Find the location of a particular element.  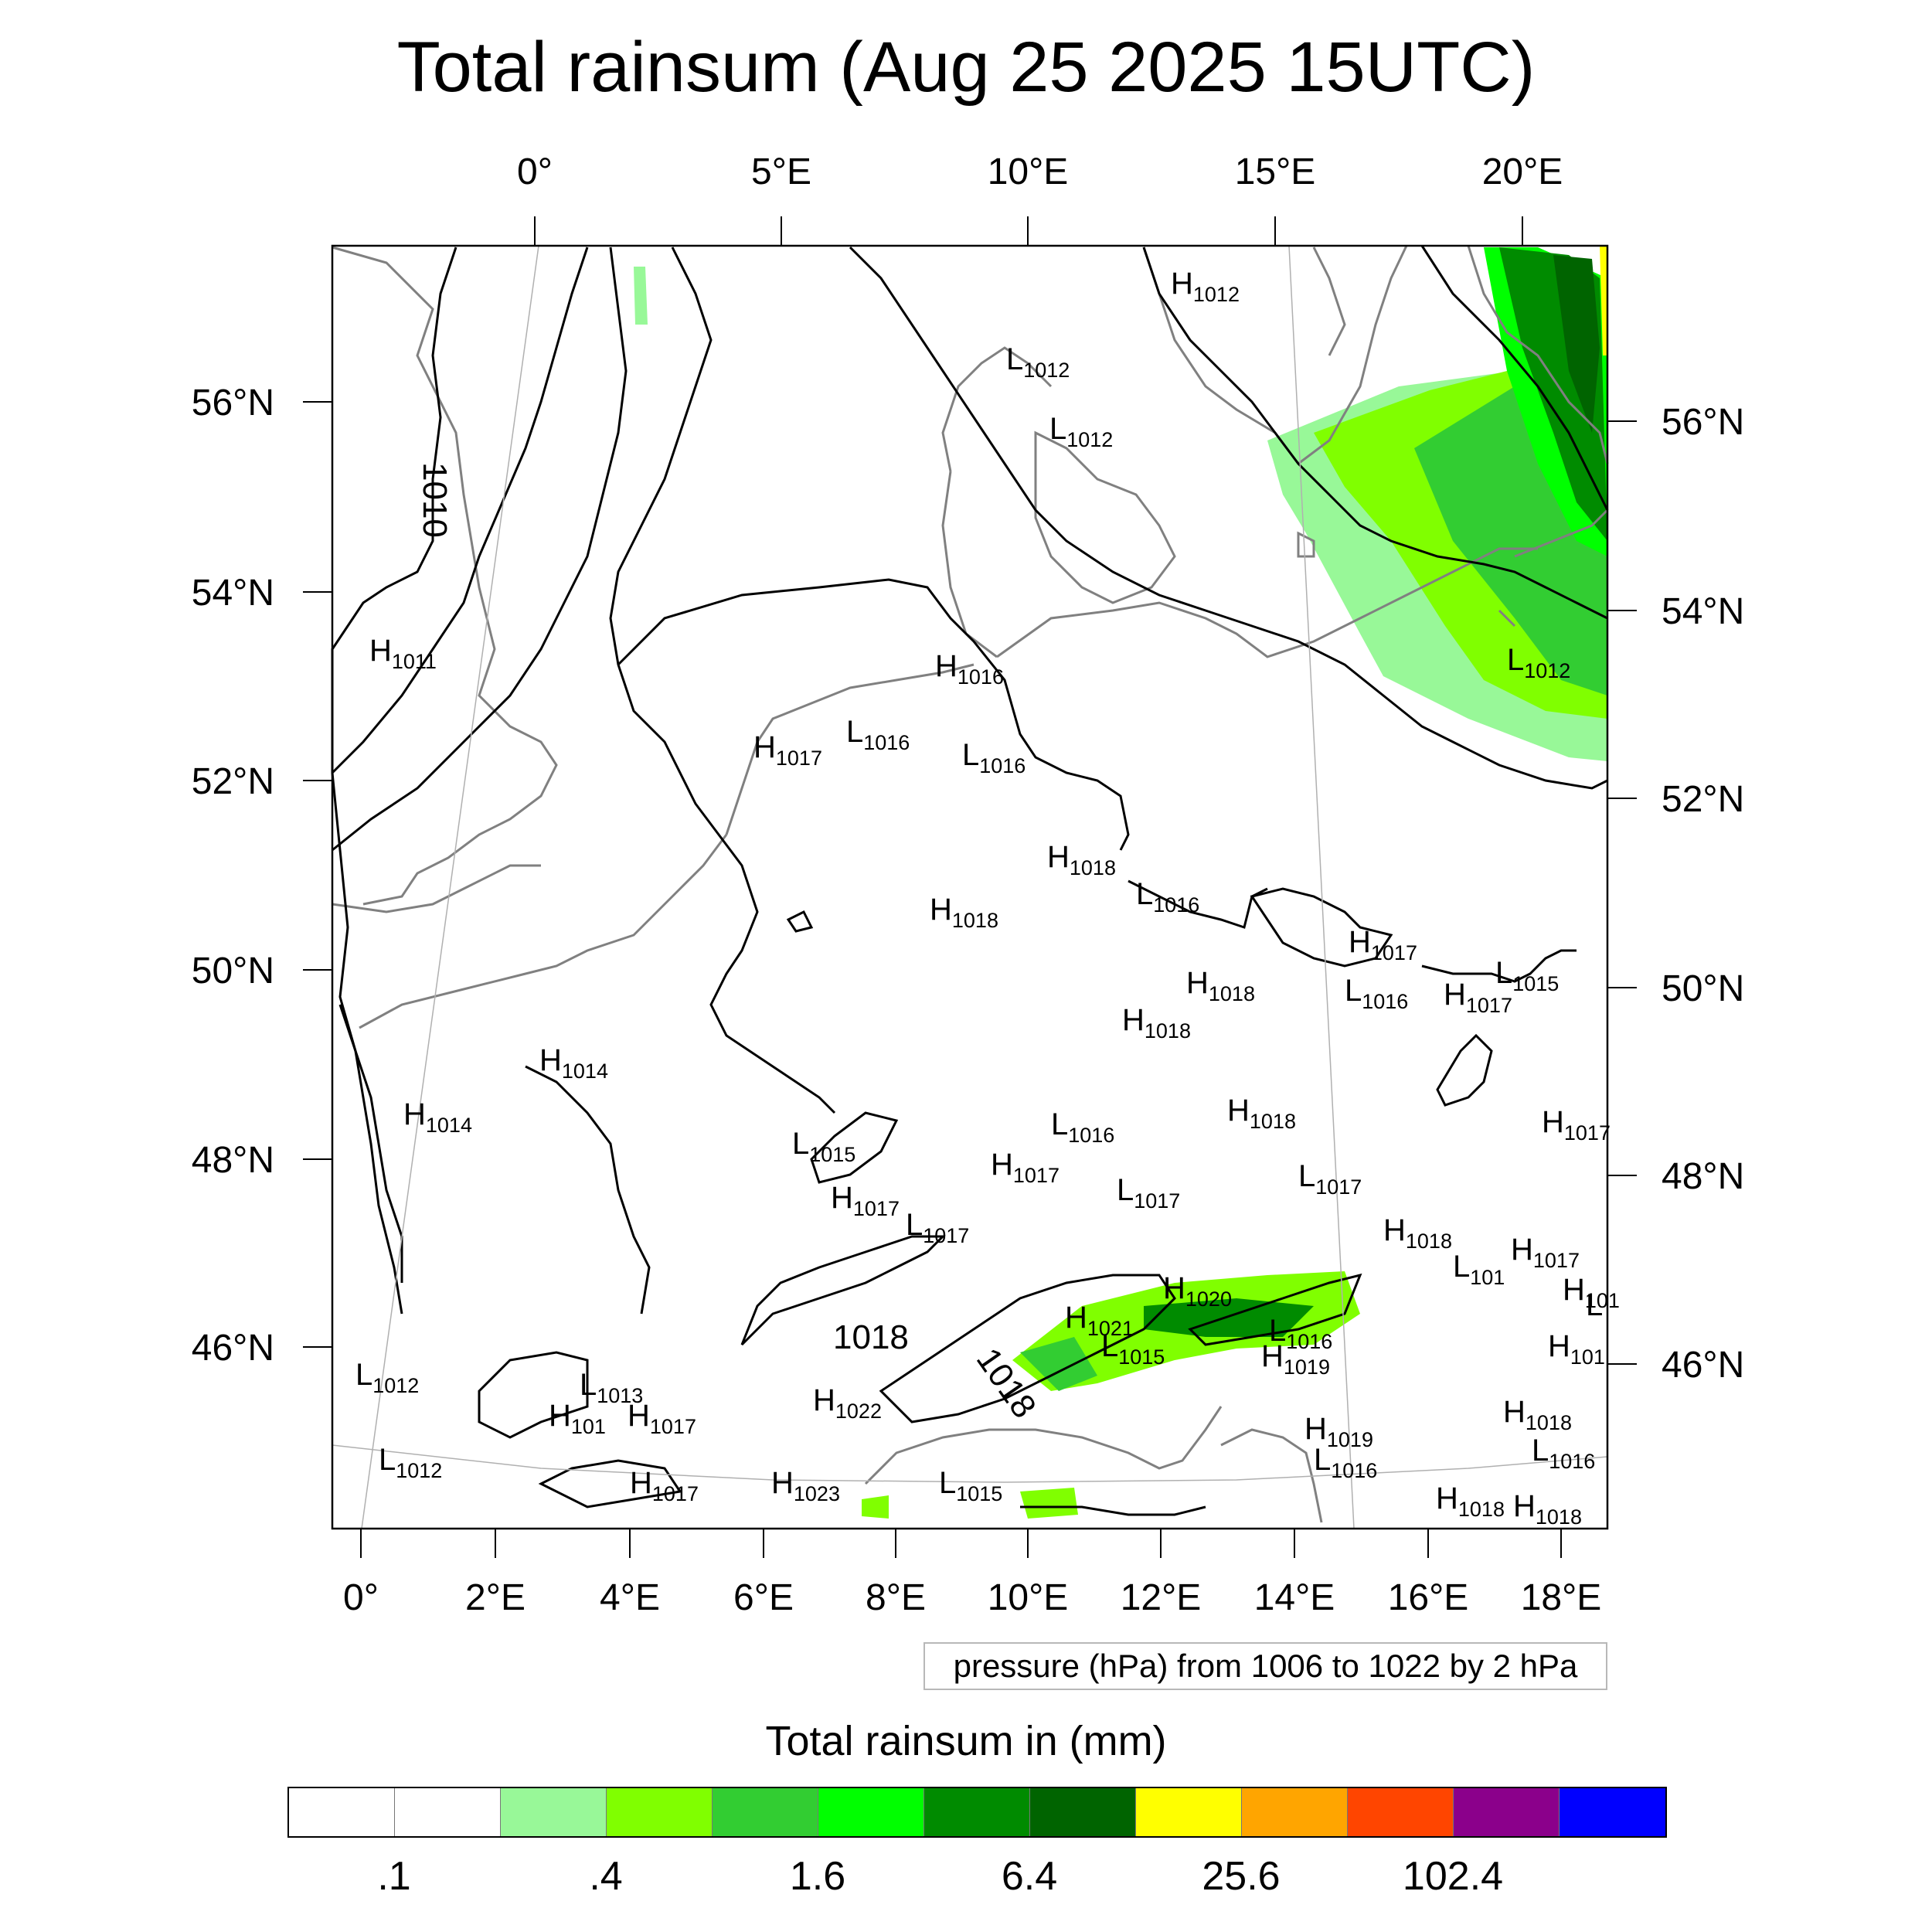

isobar-dk-loop is located at coordinates (873, 714).